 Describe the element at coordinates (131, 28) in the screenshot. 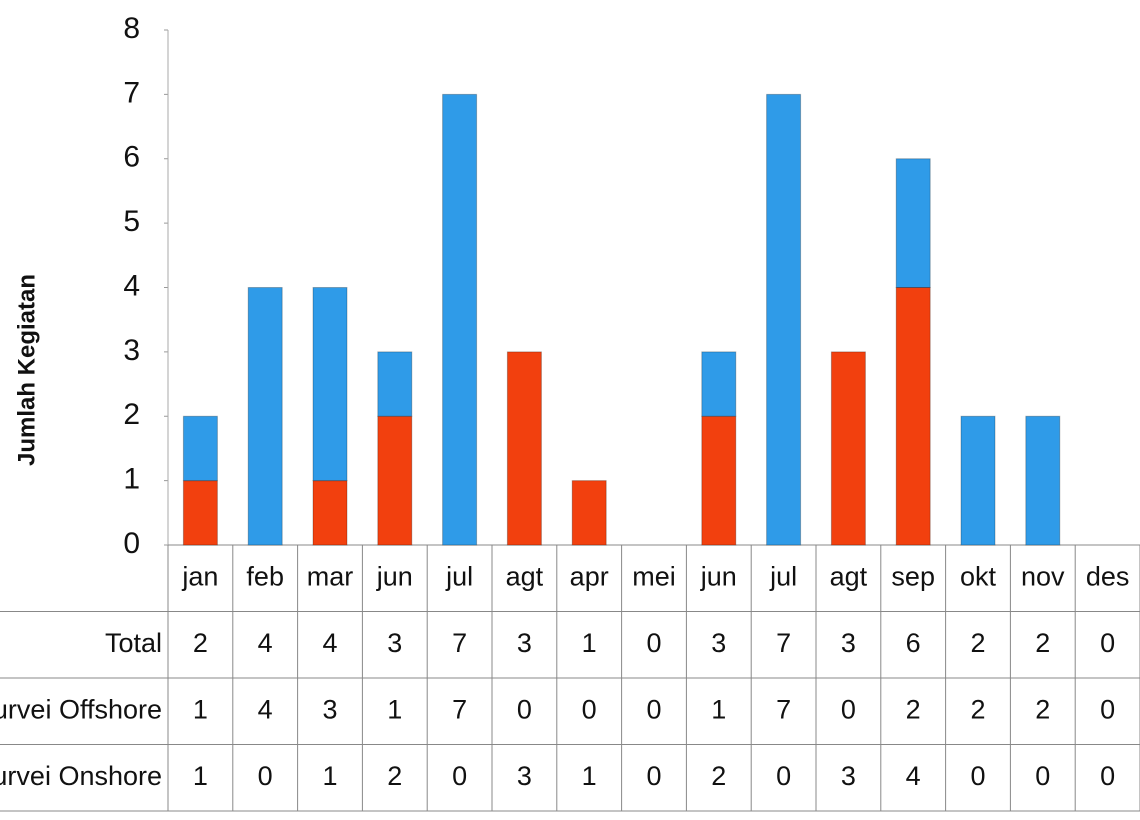

I see `y-tick-label: 8` at that location.